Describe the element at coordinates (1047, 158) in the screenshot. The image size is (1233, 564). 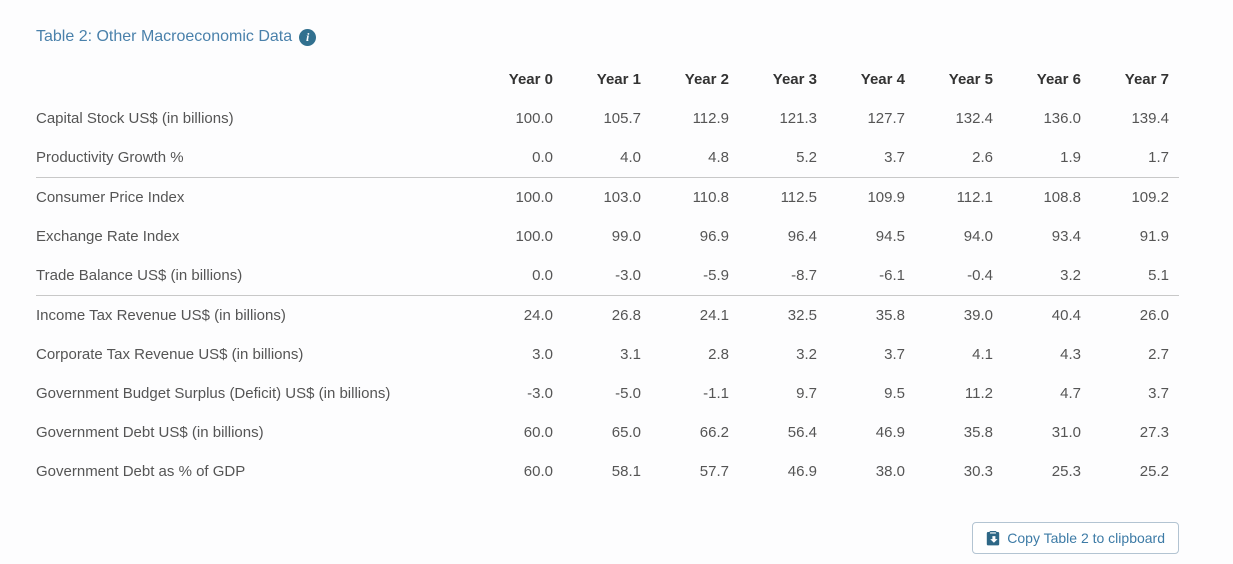
I see `cell-value: 1.9` at that location.